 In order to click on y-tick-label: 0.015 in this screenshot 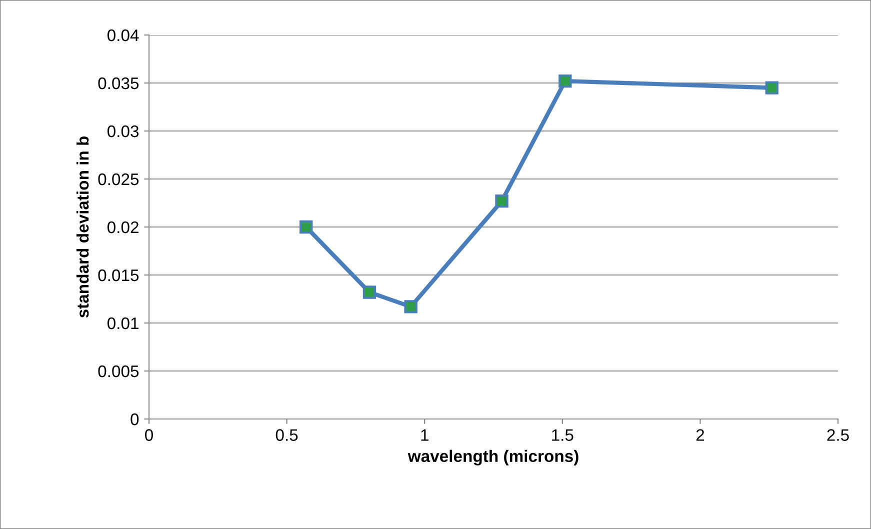, I will do `click(118, 275)`.